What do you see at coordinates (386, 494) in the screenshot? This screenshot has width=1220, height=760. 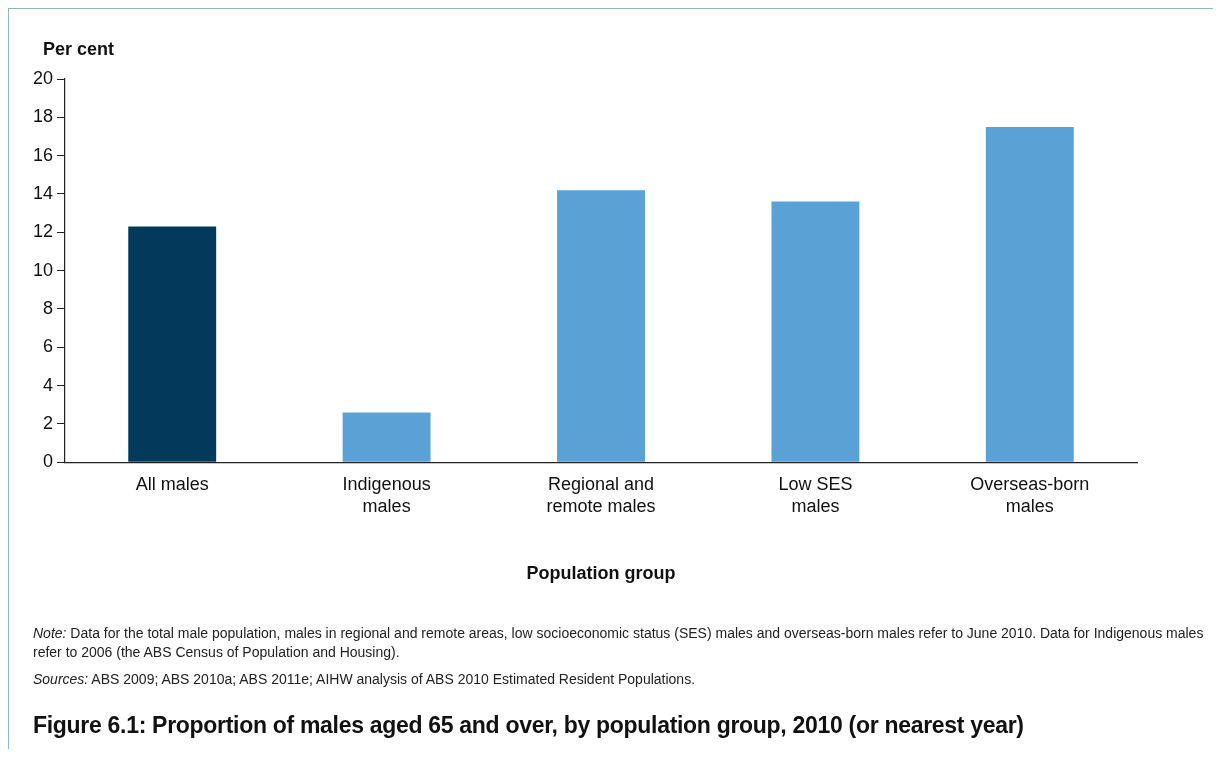 I see `x-tick-label: Indigenous males` at bounding box center [386, 494].